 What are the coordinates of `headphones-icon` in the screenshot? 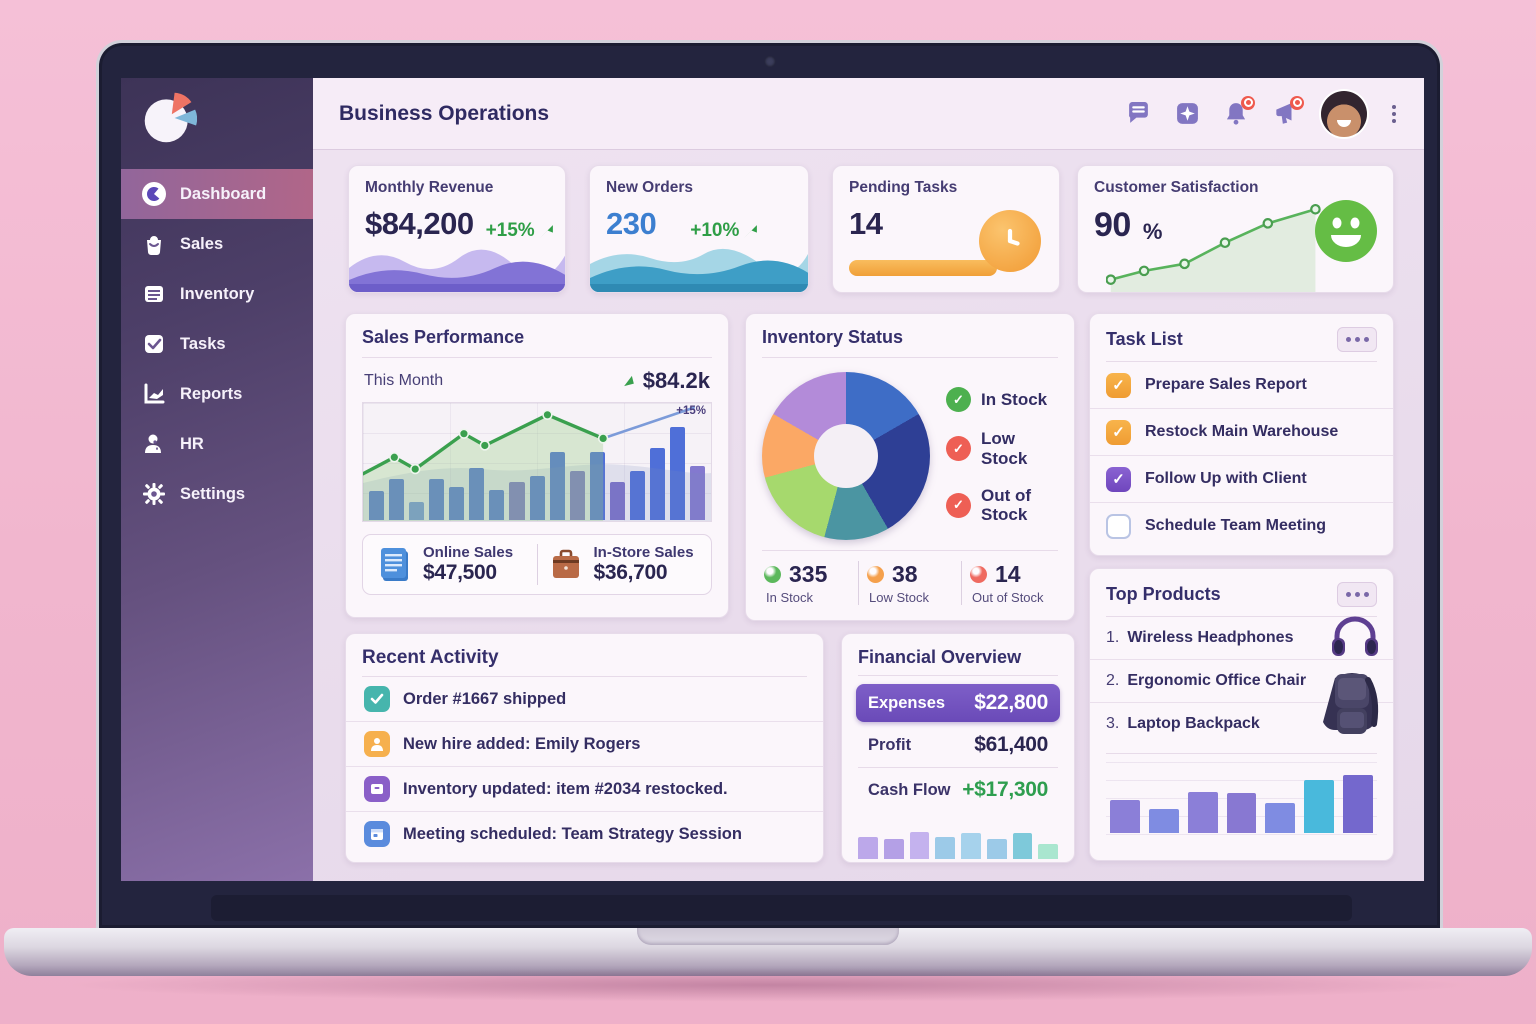 It's located at (1355, 638).